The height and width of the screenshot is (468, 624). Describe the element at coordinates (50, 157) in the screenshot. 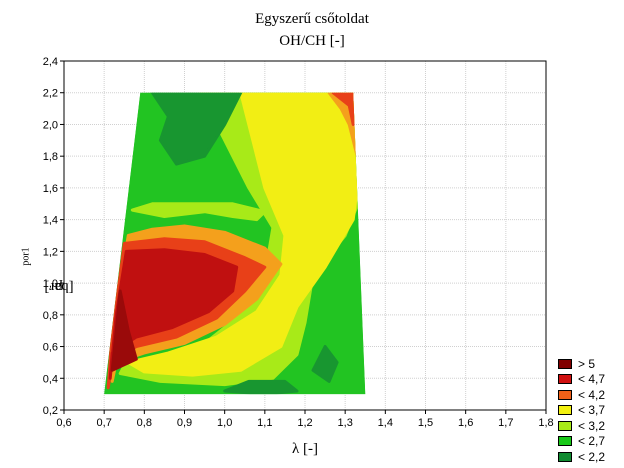

I see `y-tick-label: 1,8` at that location.